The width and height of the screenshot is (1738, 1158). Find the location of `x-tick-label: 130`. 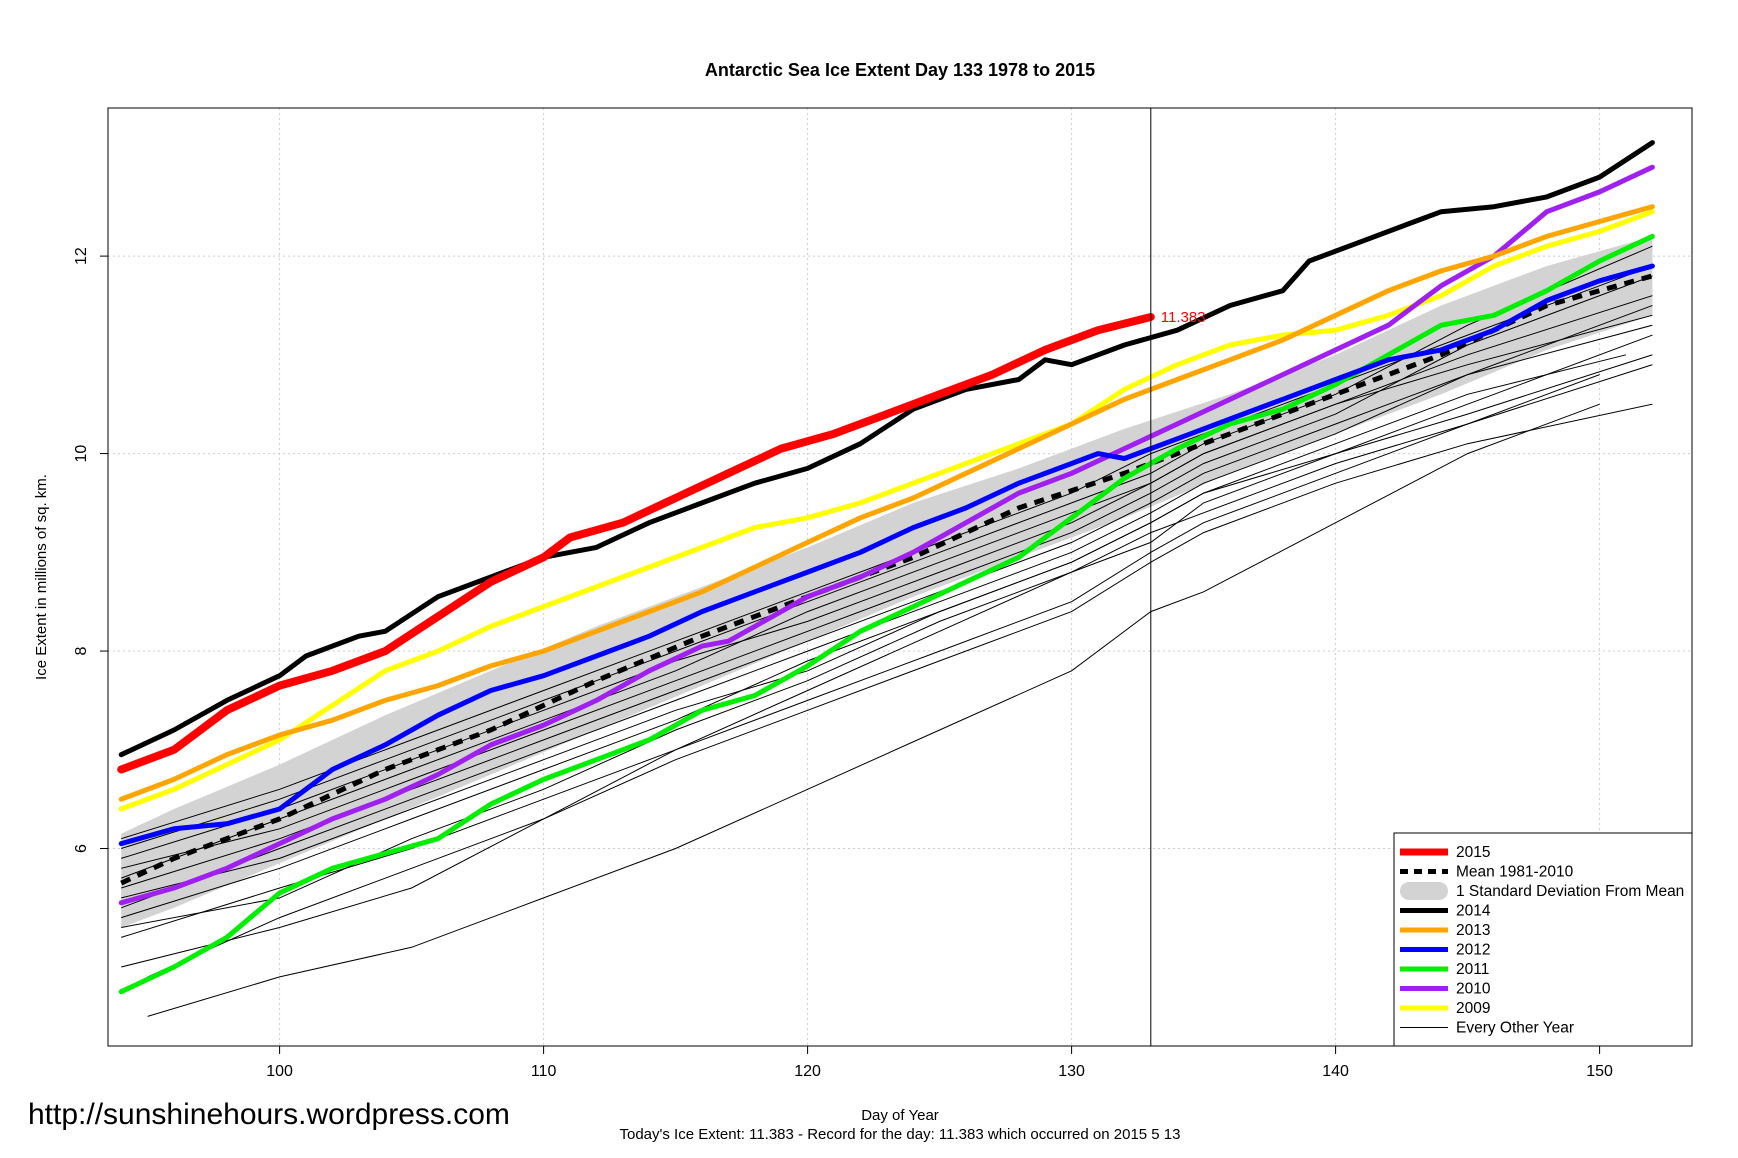

x-tick-label: 130 is located at coordinates (1071, 1071).